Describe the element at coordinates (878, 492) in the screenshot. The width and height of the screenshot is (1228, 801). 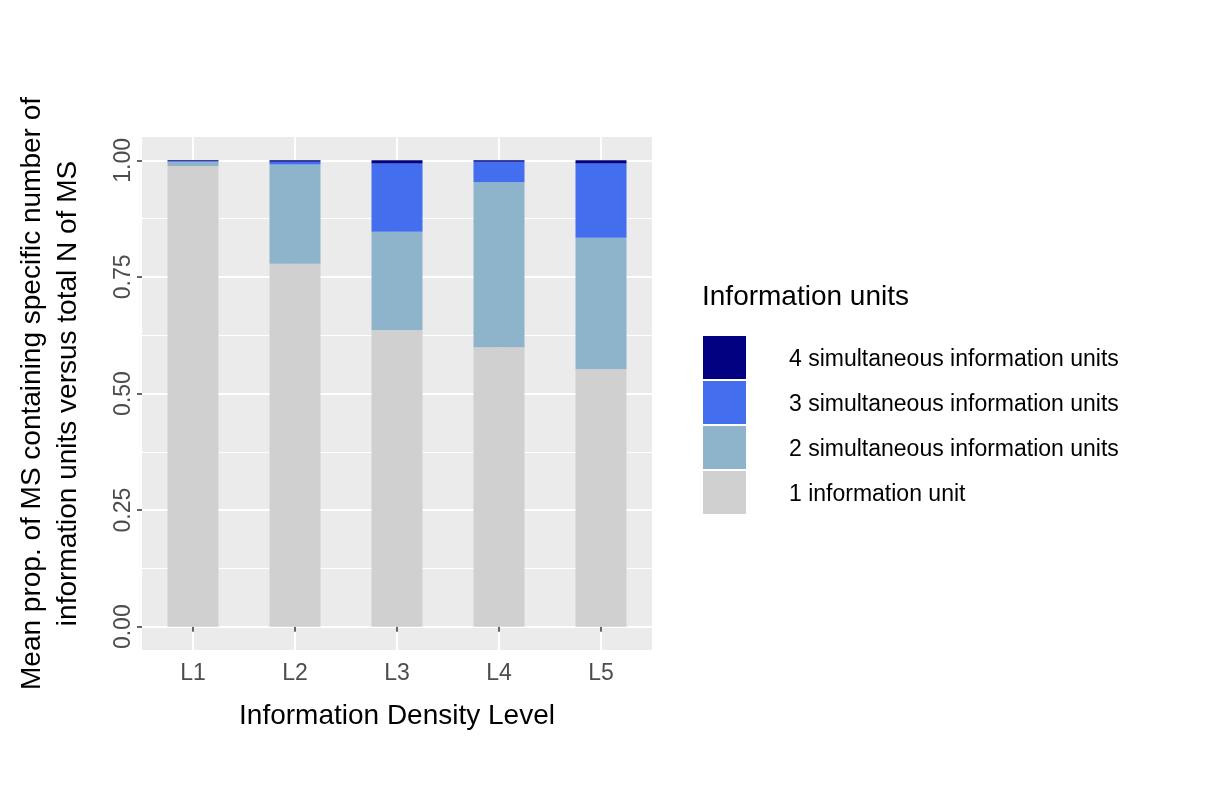
I see `legend-label: 1 information unit` at that location.